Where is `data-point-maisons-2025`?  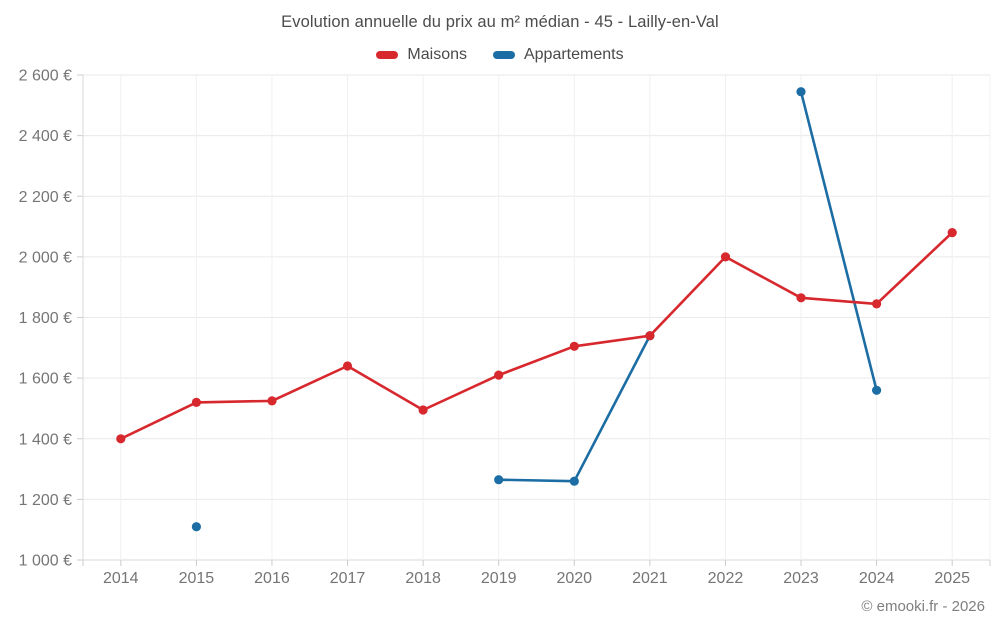
data-point-maisons-2025 is located at coordinates (952, 233).